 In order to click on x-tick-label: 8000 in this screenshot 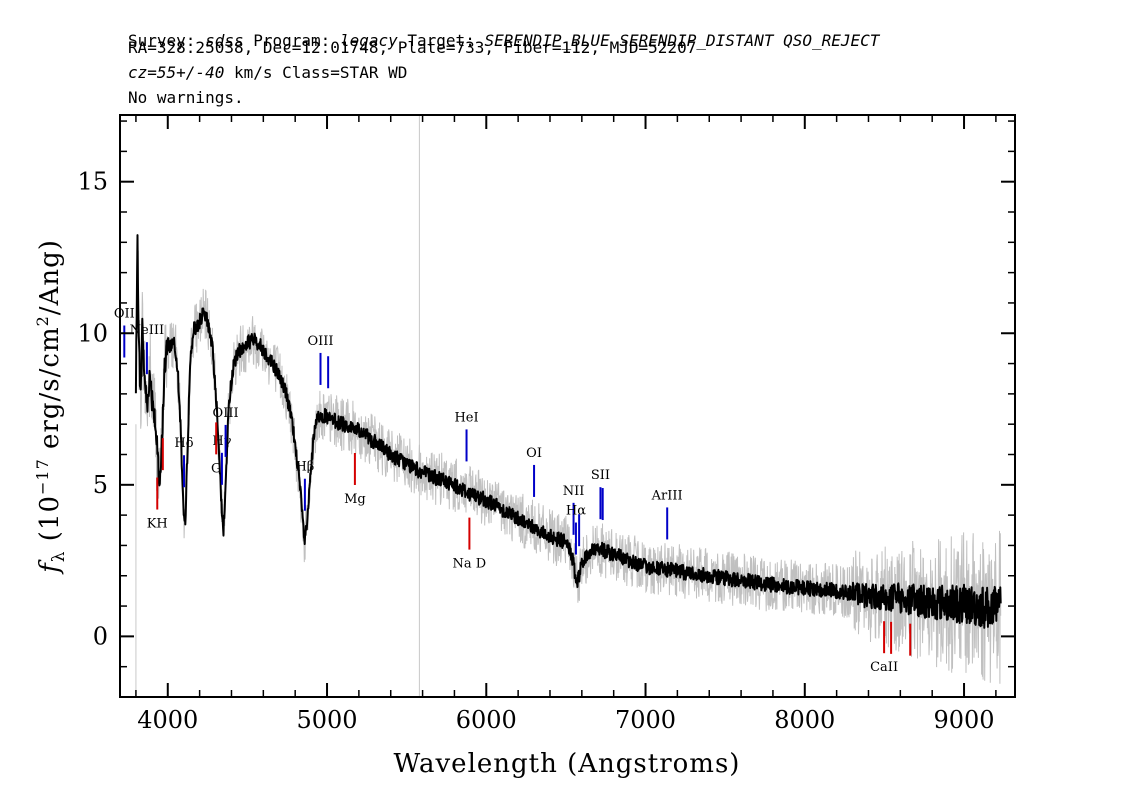, I will do `click(804, 720)`.